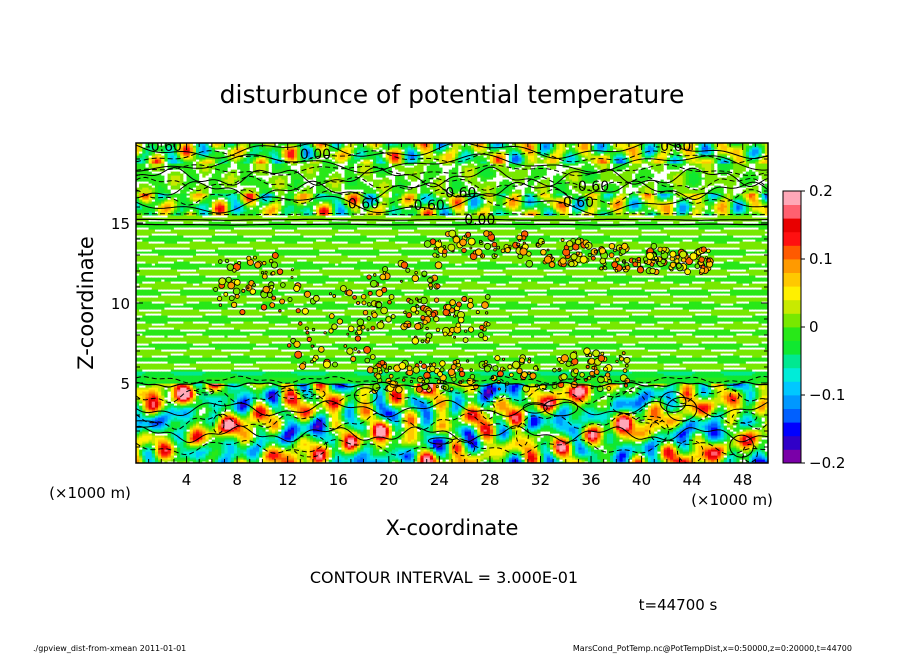 The width and height of the screenshot is (904, 654). What do you see at coordinates (641, 480) in the screenshot?
I see `x-tick-label: 40` at bounding box center [641, 480].